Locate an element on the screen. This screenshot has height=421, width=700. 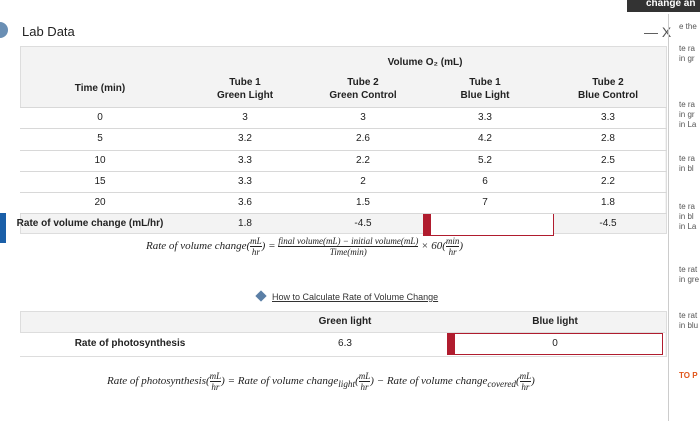
column-header: Blue light is located at coordinates (555, 321).